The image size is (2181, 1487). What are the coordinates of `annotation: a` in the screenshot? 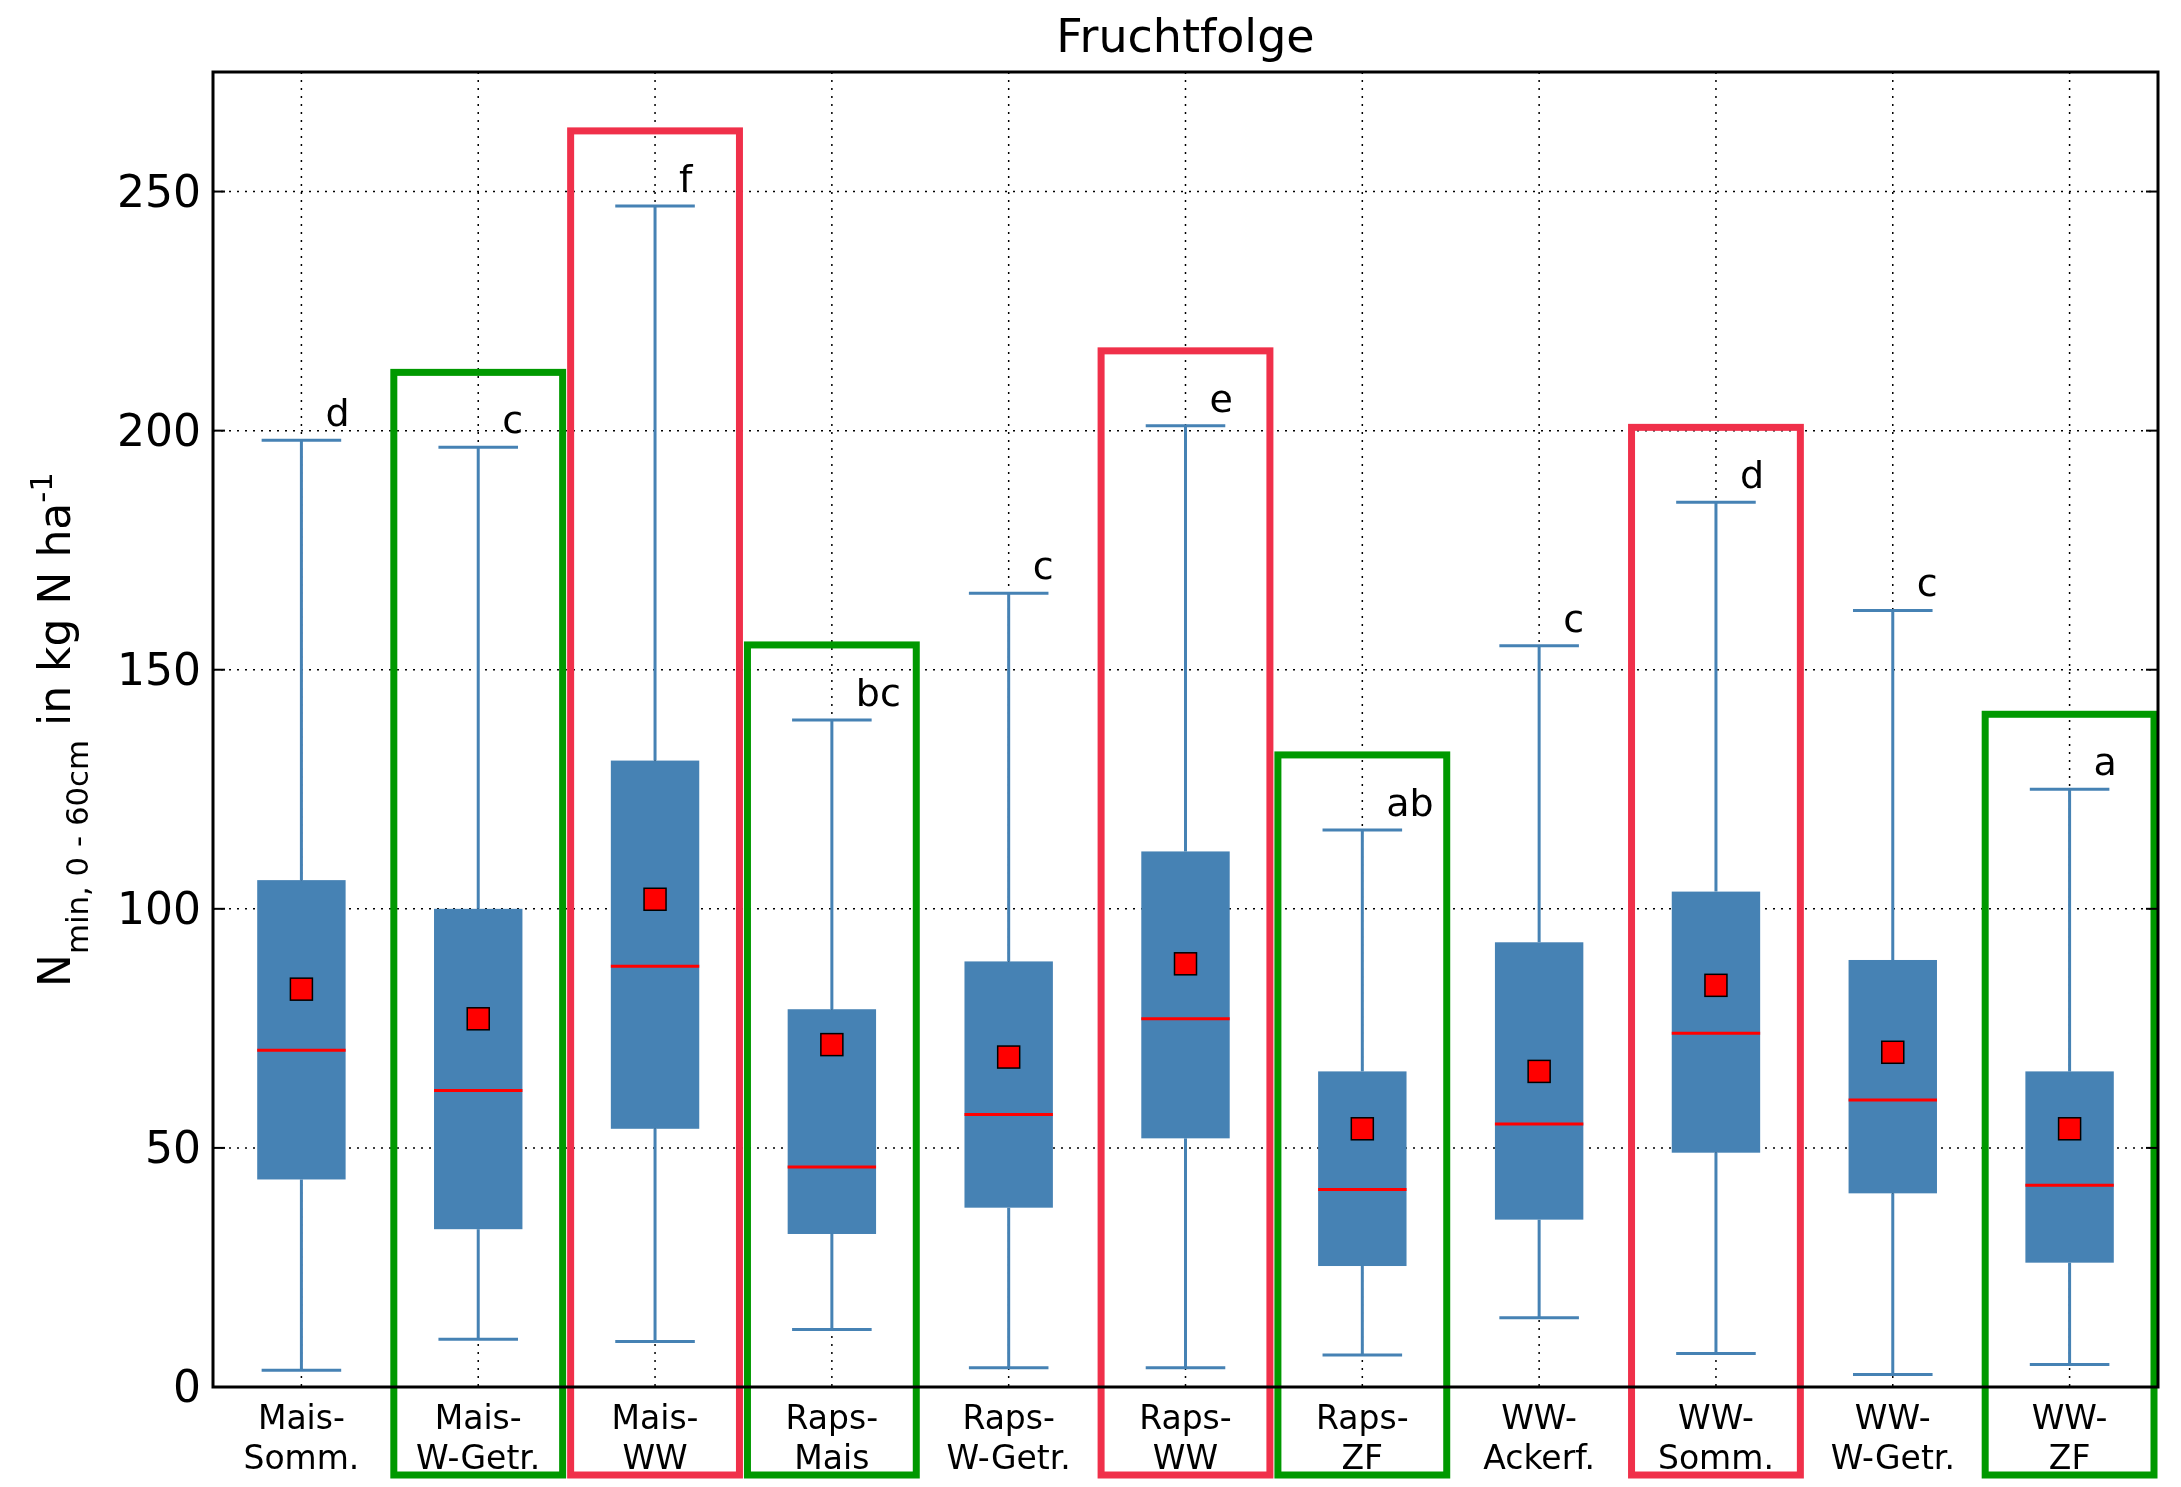 It's located at (2105, 762).